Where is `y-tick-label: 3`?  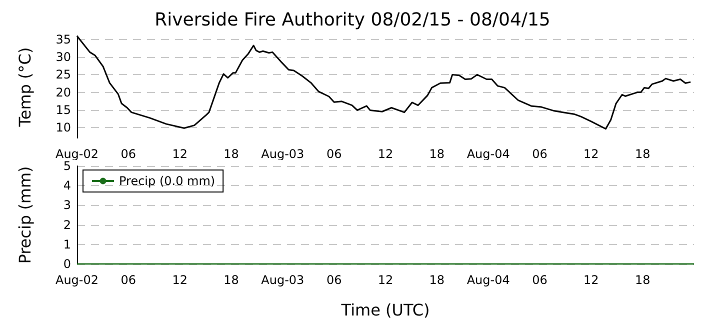 y-tick-label: 3 is located at coordinates (67, 205).